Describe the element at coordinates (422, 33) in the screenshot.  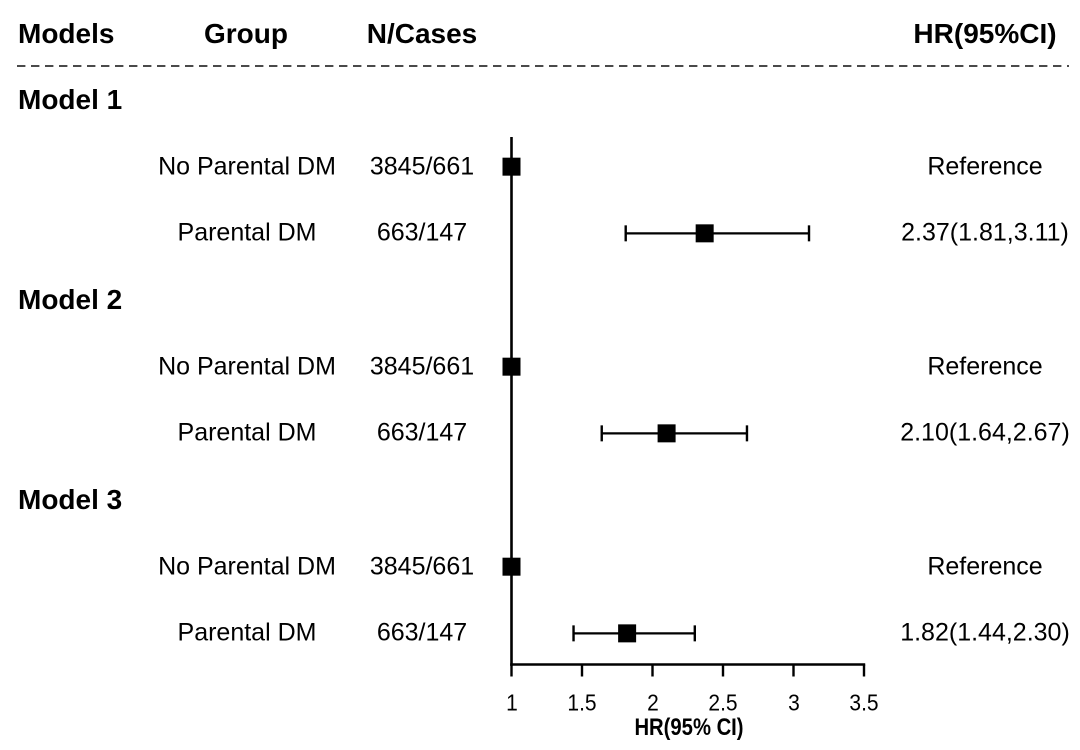
I see `column-header-ncases: N/Cases` at that location.